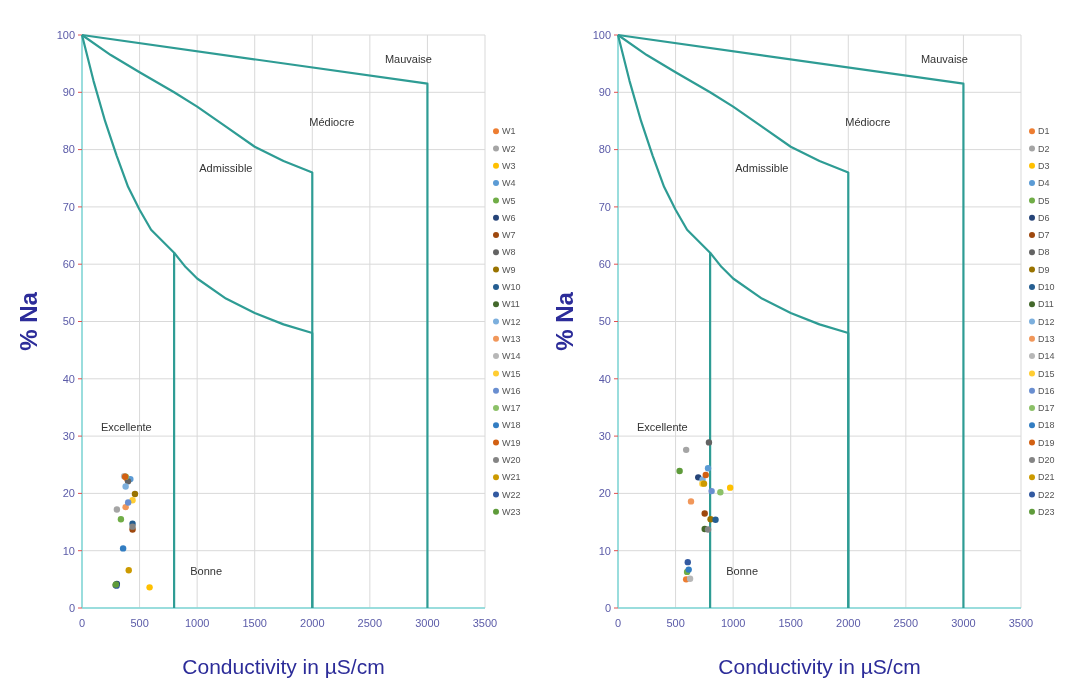  Describe the element at coordinates (1046, 442) in the screenshot. I see `legend-label: D19` at that location.